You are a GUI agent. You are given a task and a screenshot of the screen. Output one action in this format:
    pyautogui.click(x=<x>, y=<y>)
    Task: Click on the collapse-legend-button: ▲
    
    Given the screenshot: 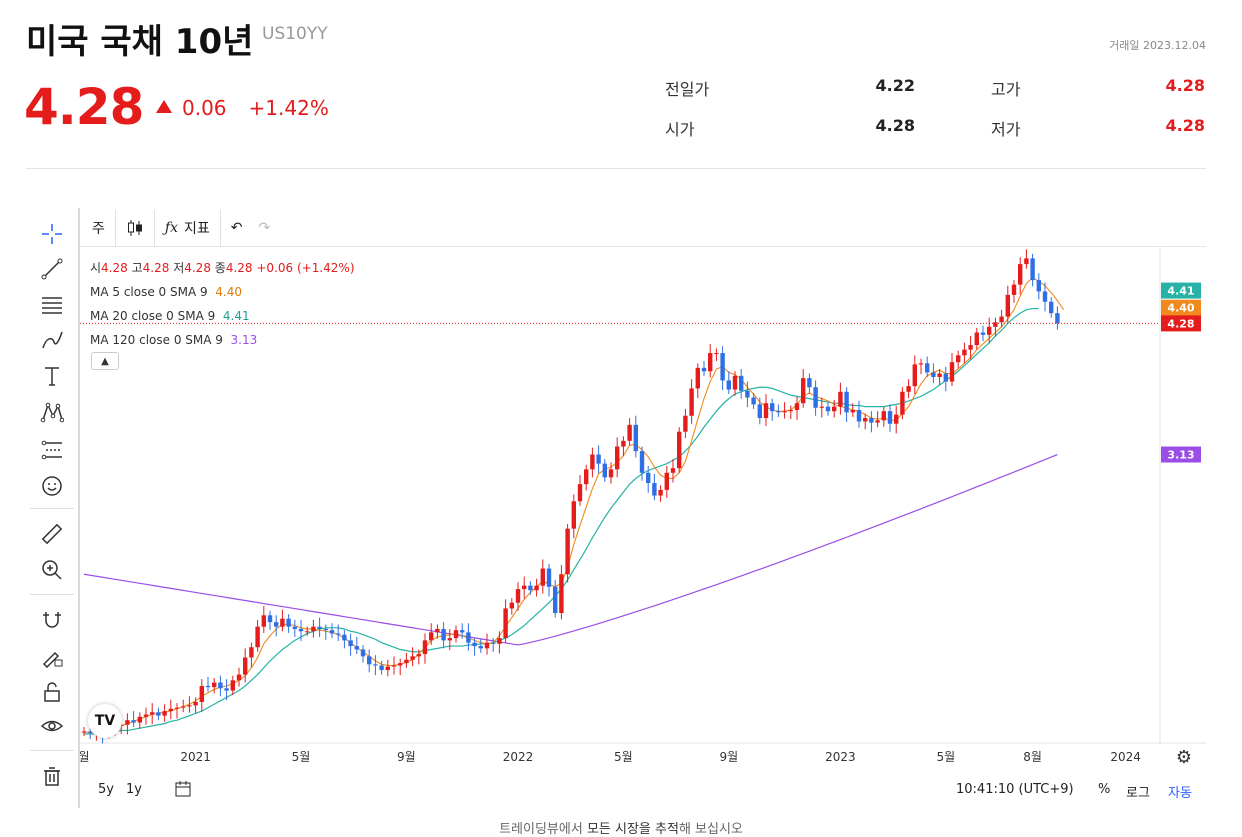 What is the action you would take?
    pyautogui.click(x=105, y=361)
    